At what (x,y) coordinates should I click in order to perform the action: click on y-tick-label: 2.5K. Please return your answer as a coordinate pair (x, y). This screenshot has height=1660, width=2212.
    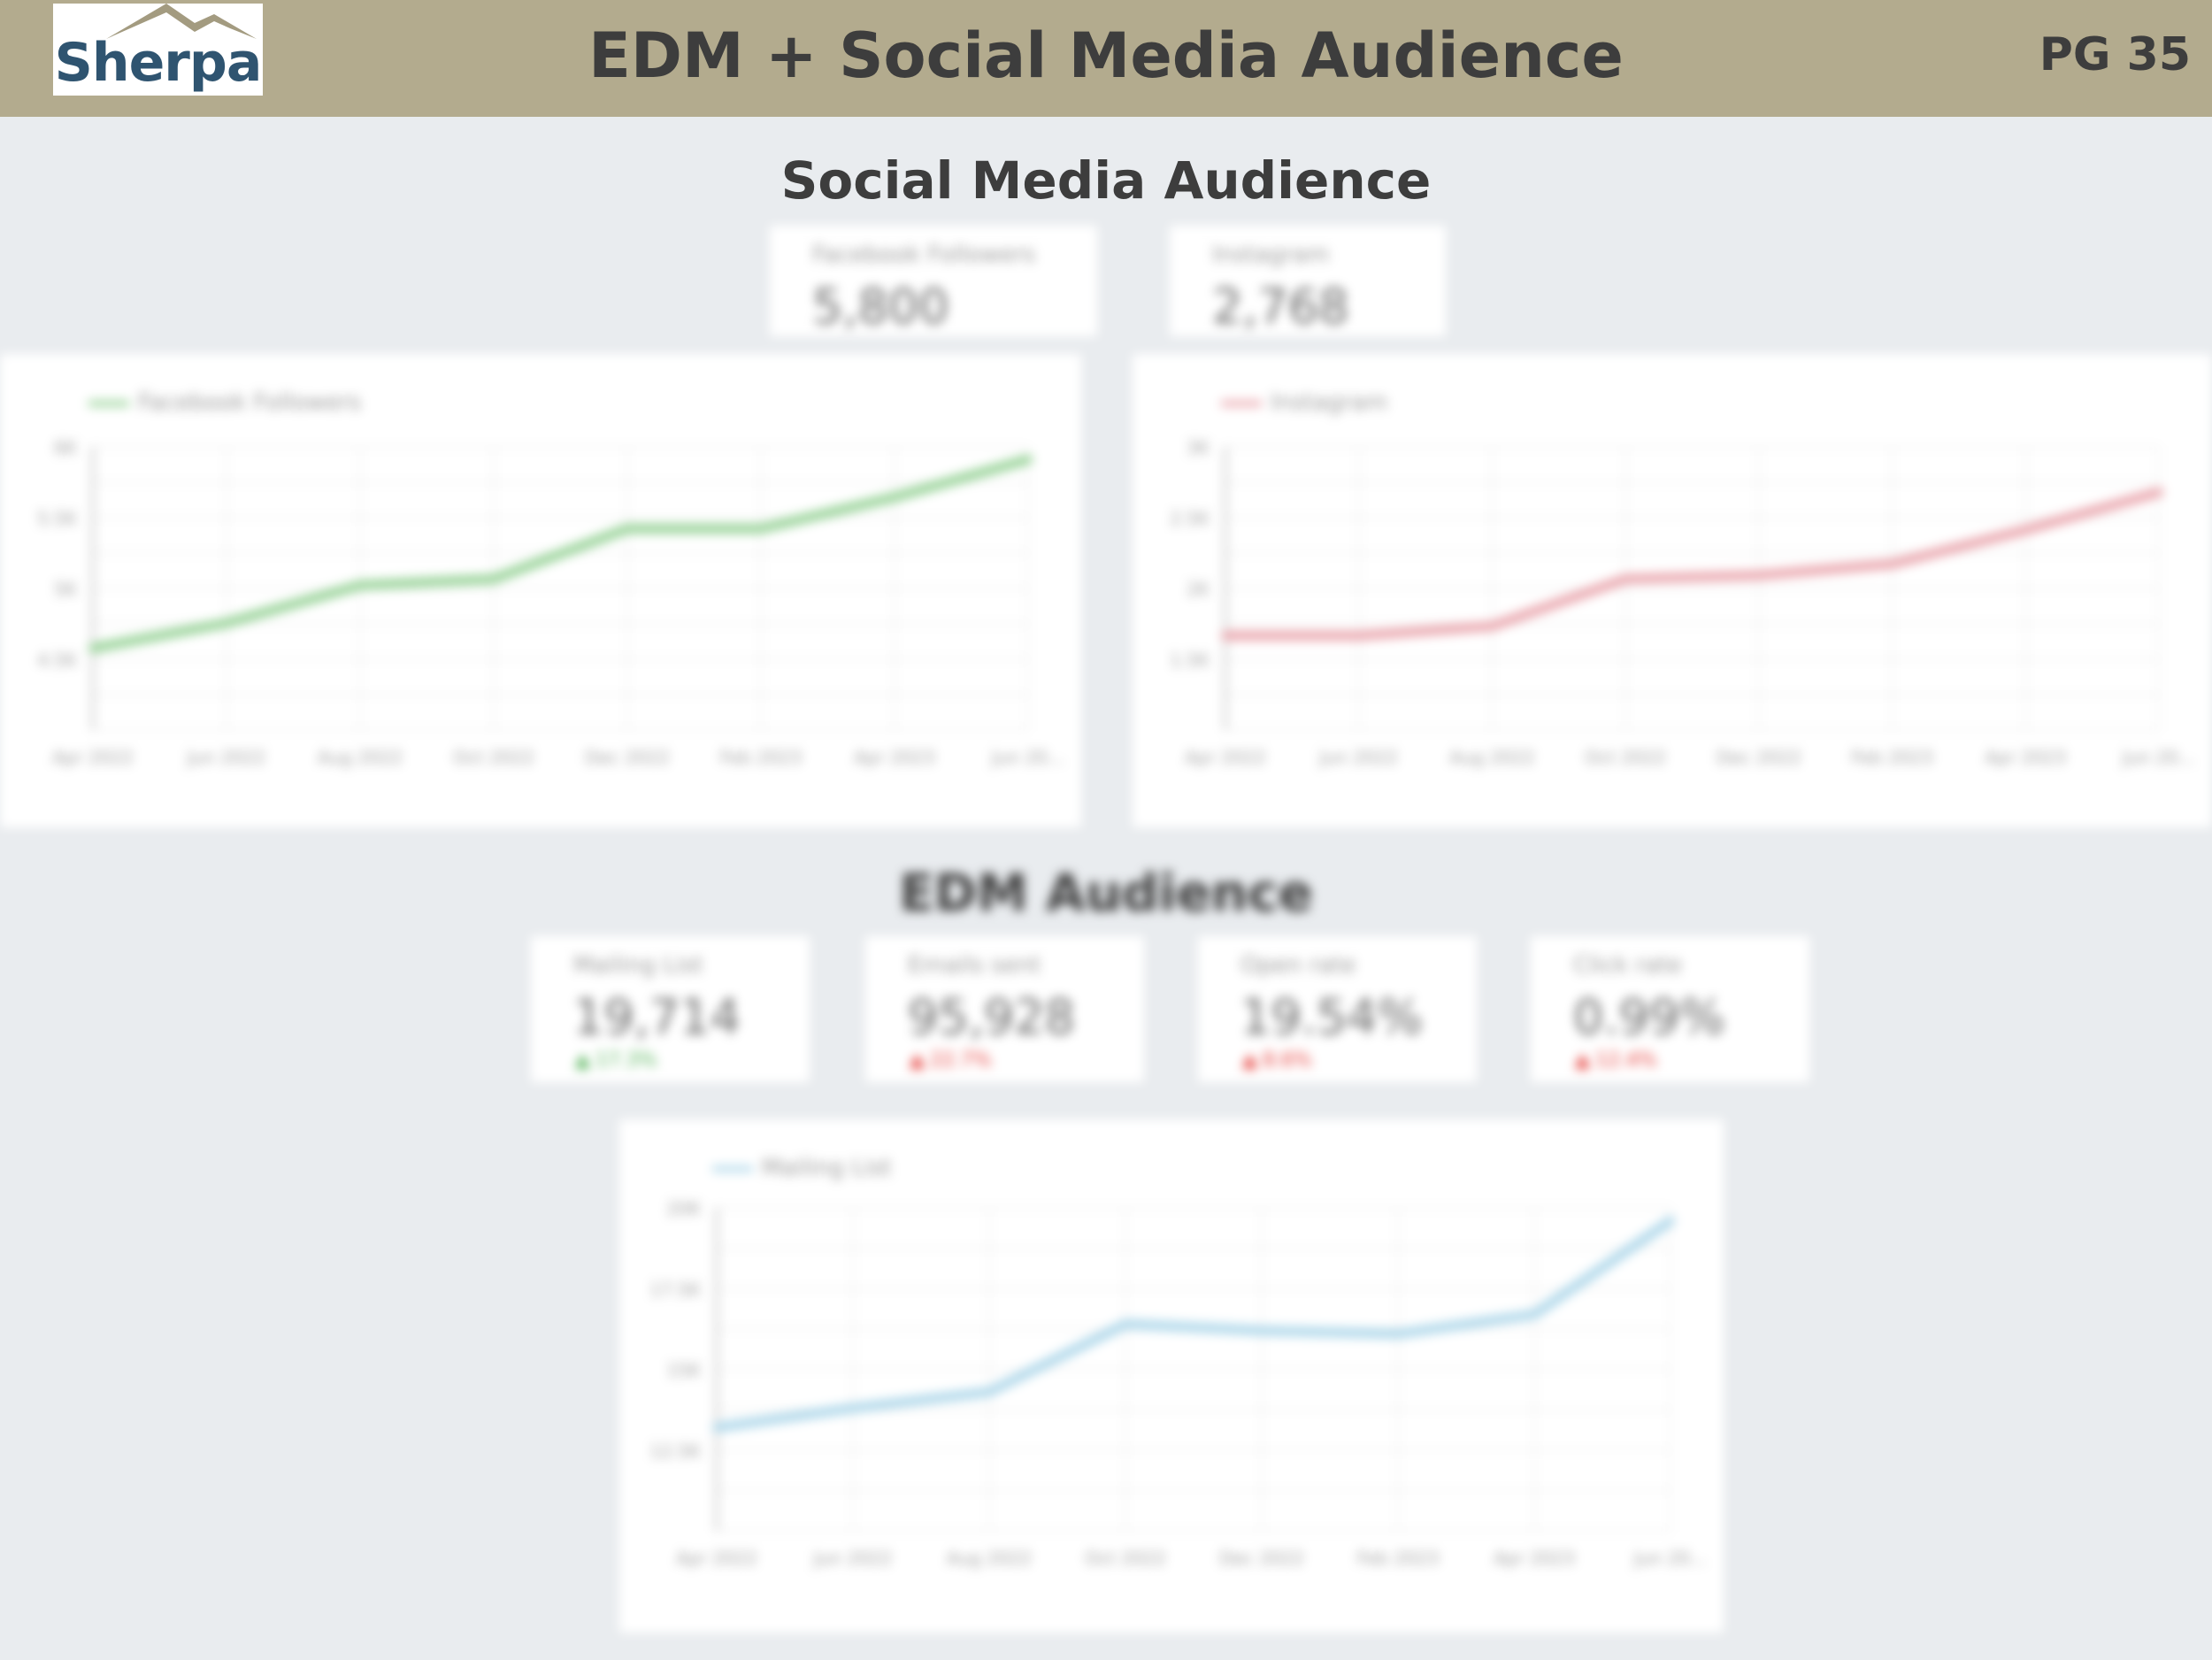
    Looking at the image, I should click on (1190, 518).